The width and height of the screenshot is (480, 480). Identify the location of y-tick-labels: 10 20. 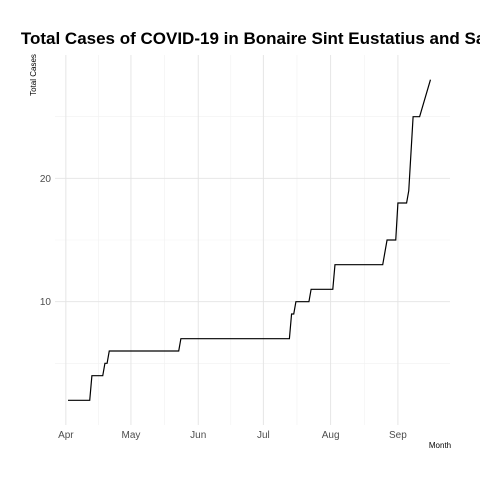
(46, 241).